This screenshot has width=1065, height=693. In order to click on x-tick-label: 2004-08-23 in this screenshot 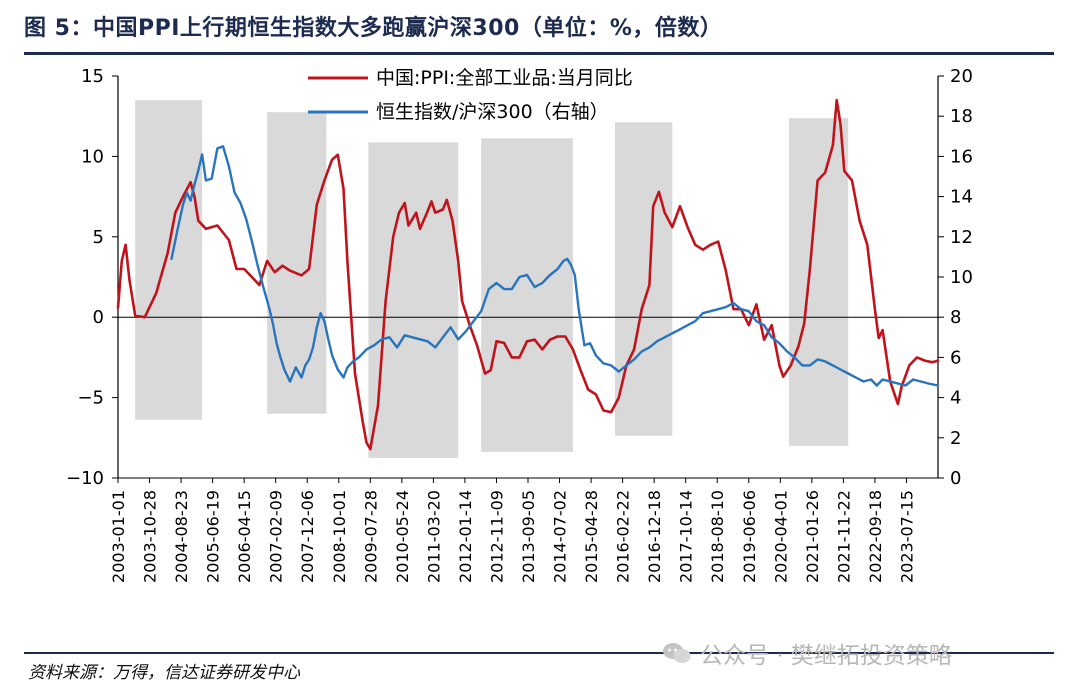, I will do `click(181, 536)`.